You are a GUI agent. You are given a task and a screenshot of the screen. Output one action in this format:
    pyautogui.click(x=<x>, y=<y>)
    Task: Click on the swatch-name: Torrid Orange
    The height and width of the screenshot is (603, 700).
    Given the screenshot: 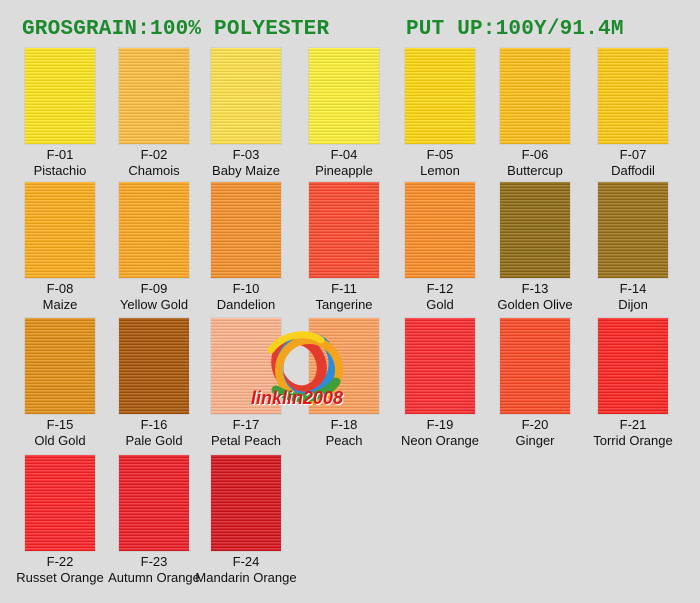 What is the action you would take?
    pyautogui.click(x=633, y=440)
    